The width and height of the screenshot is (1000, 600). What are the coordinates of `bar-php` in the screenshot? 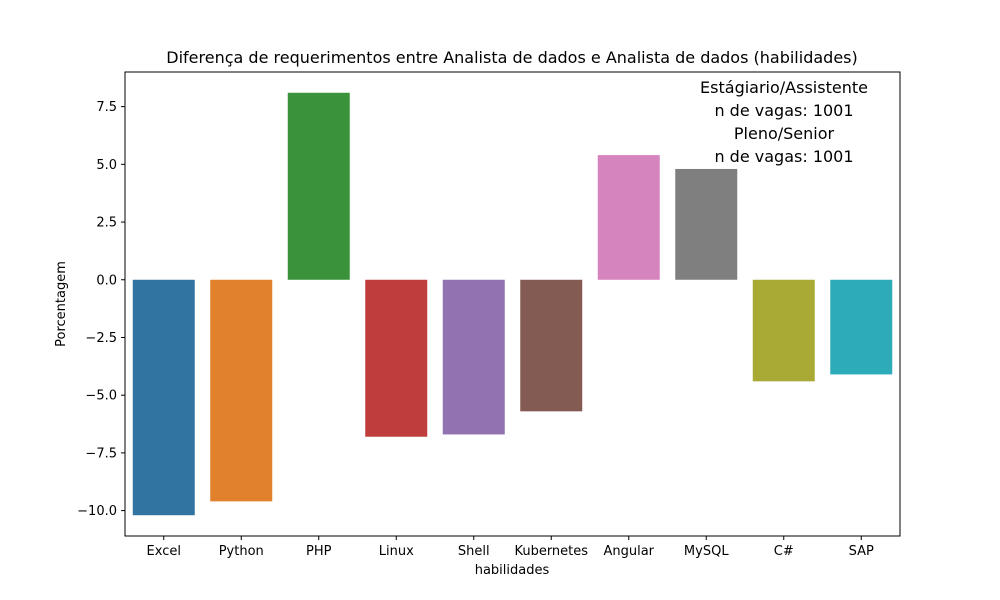 It's located at (318, 186).